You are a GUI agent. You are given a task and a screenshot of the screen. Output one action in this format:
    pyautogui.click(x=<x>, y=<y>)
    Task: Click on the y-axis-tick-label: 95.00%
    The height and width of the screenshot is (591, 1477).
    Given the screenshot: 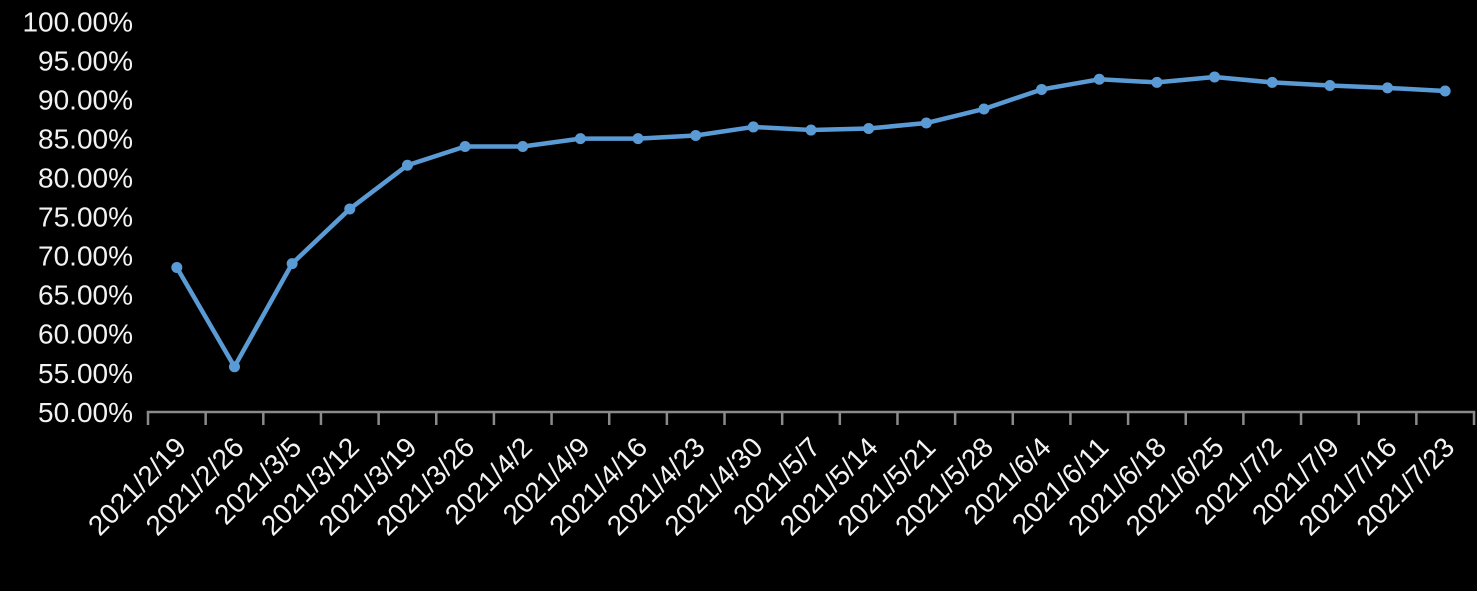 What is the action you would take?
    pyautogui.click(x=85, y=60)
    